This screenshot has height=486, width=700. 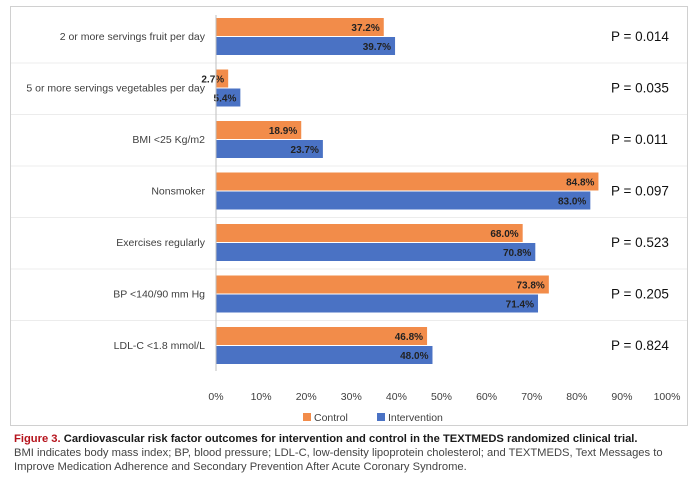 What do you see at coordinates (160, 243) in the screenshot?
I see `category-label: Exercises regularly` at bounding box center [160, 243].